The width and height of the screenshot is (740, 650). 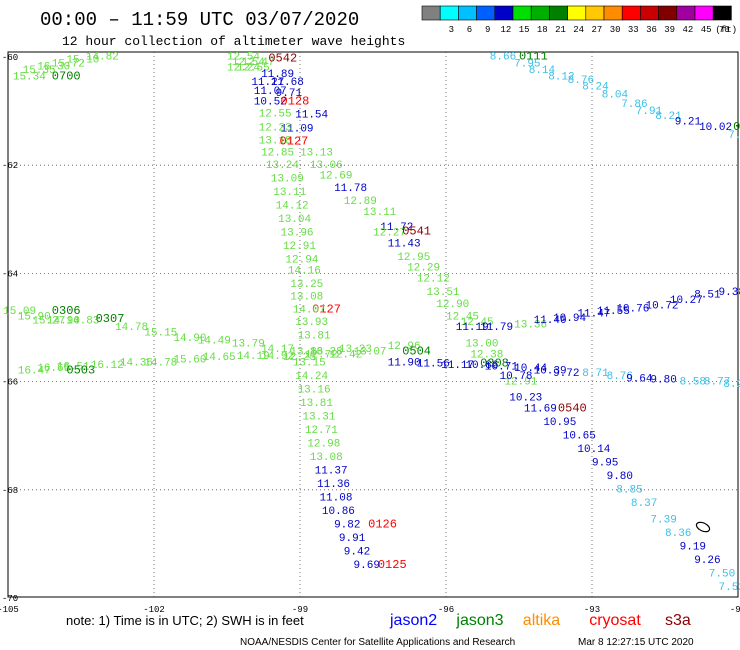 What do you see at coordinates (66, 311) in the screenshot?
I see `pass-time-label: 0306` at bounding box center [66, 311].